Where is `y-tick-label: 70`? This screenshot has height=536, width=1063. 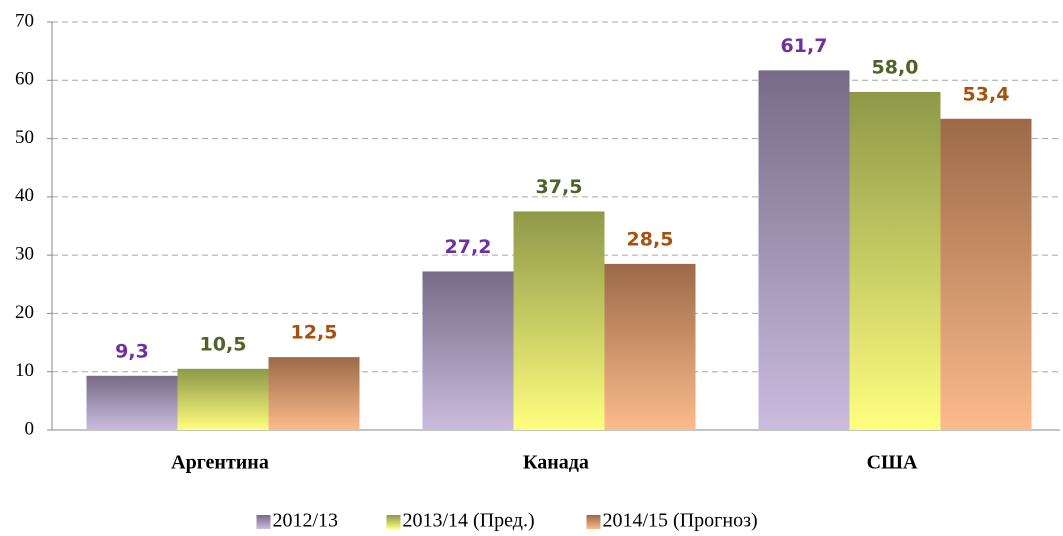 y-tick-label: 70 is located at coordinates (24, 20).